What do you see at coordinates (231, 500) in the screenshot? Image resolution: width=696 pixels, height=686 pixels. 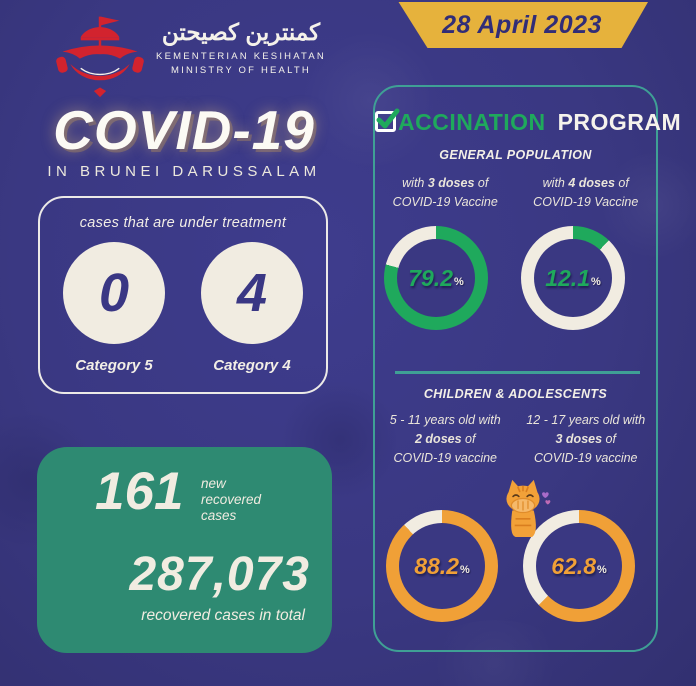 I see `new-recovered-label: new recovered cases` at bounding box center [231, 500].